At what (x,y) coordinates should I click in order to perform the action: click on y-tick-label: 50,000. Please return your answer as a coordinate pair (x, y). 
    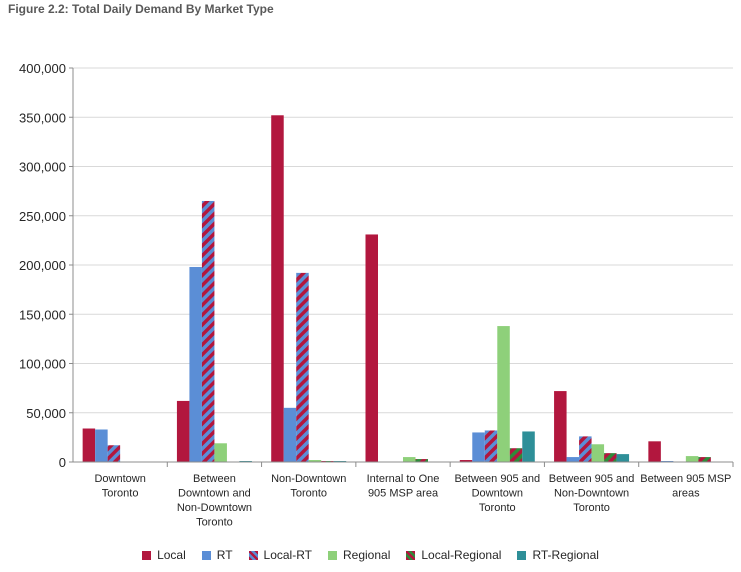
    Looking at the image, I should click on (46, 413).